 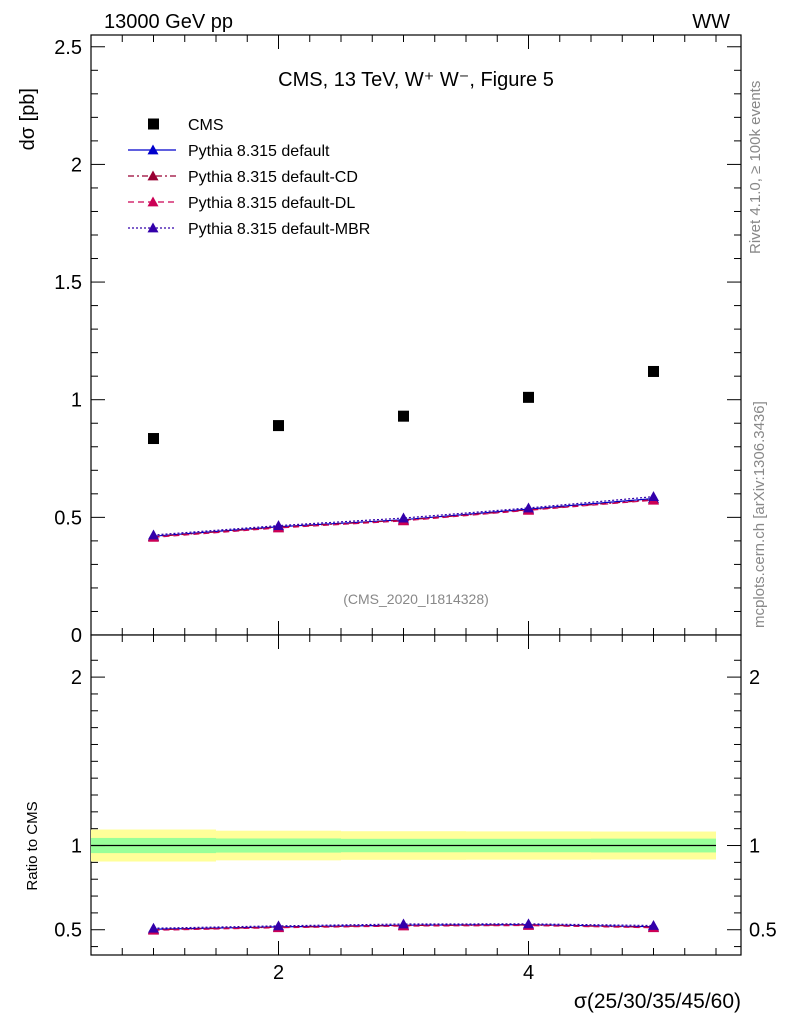 What do you see at coordinates (76, 847) in the screenshot?
I see `ratio-y-tick-label: 1` at bounding box center [76, 847].